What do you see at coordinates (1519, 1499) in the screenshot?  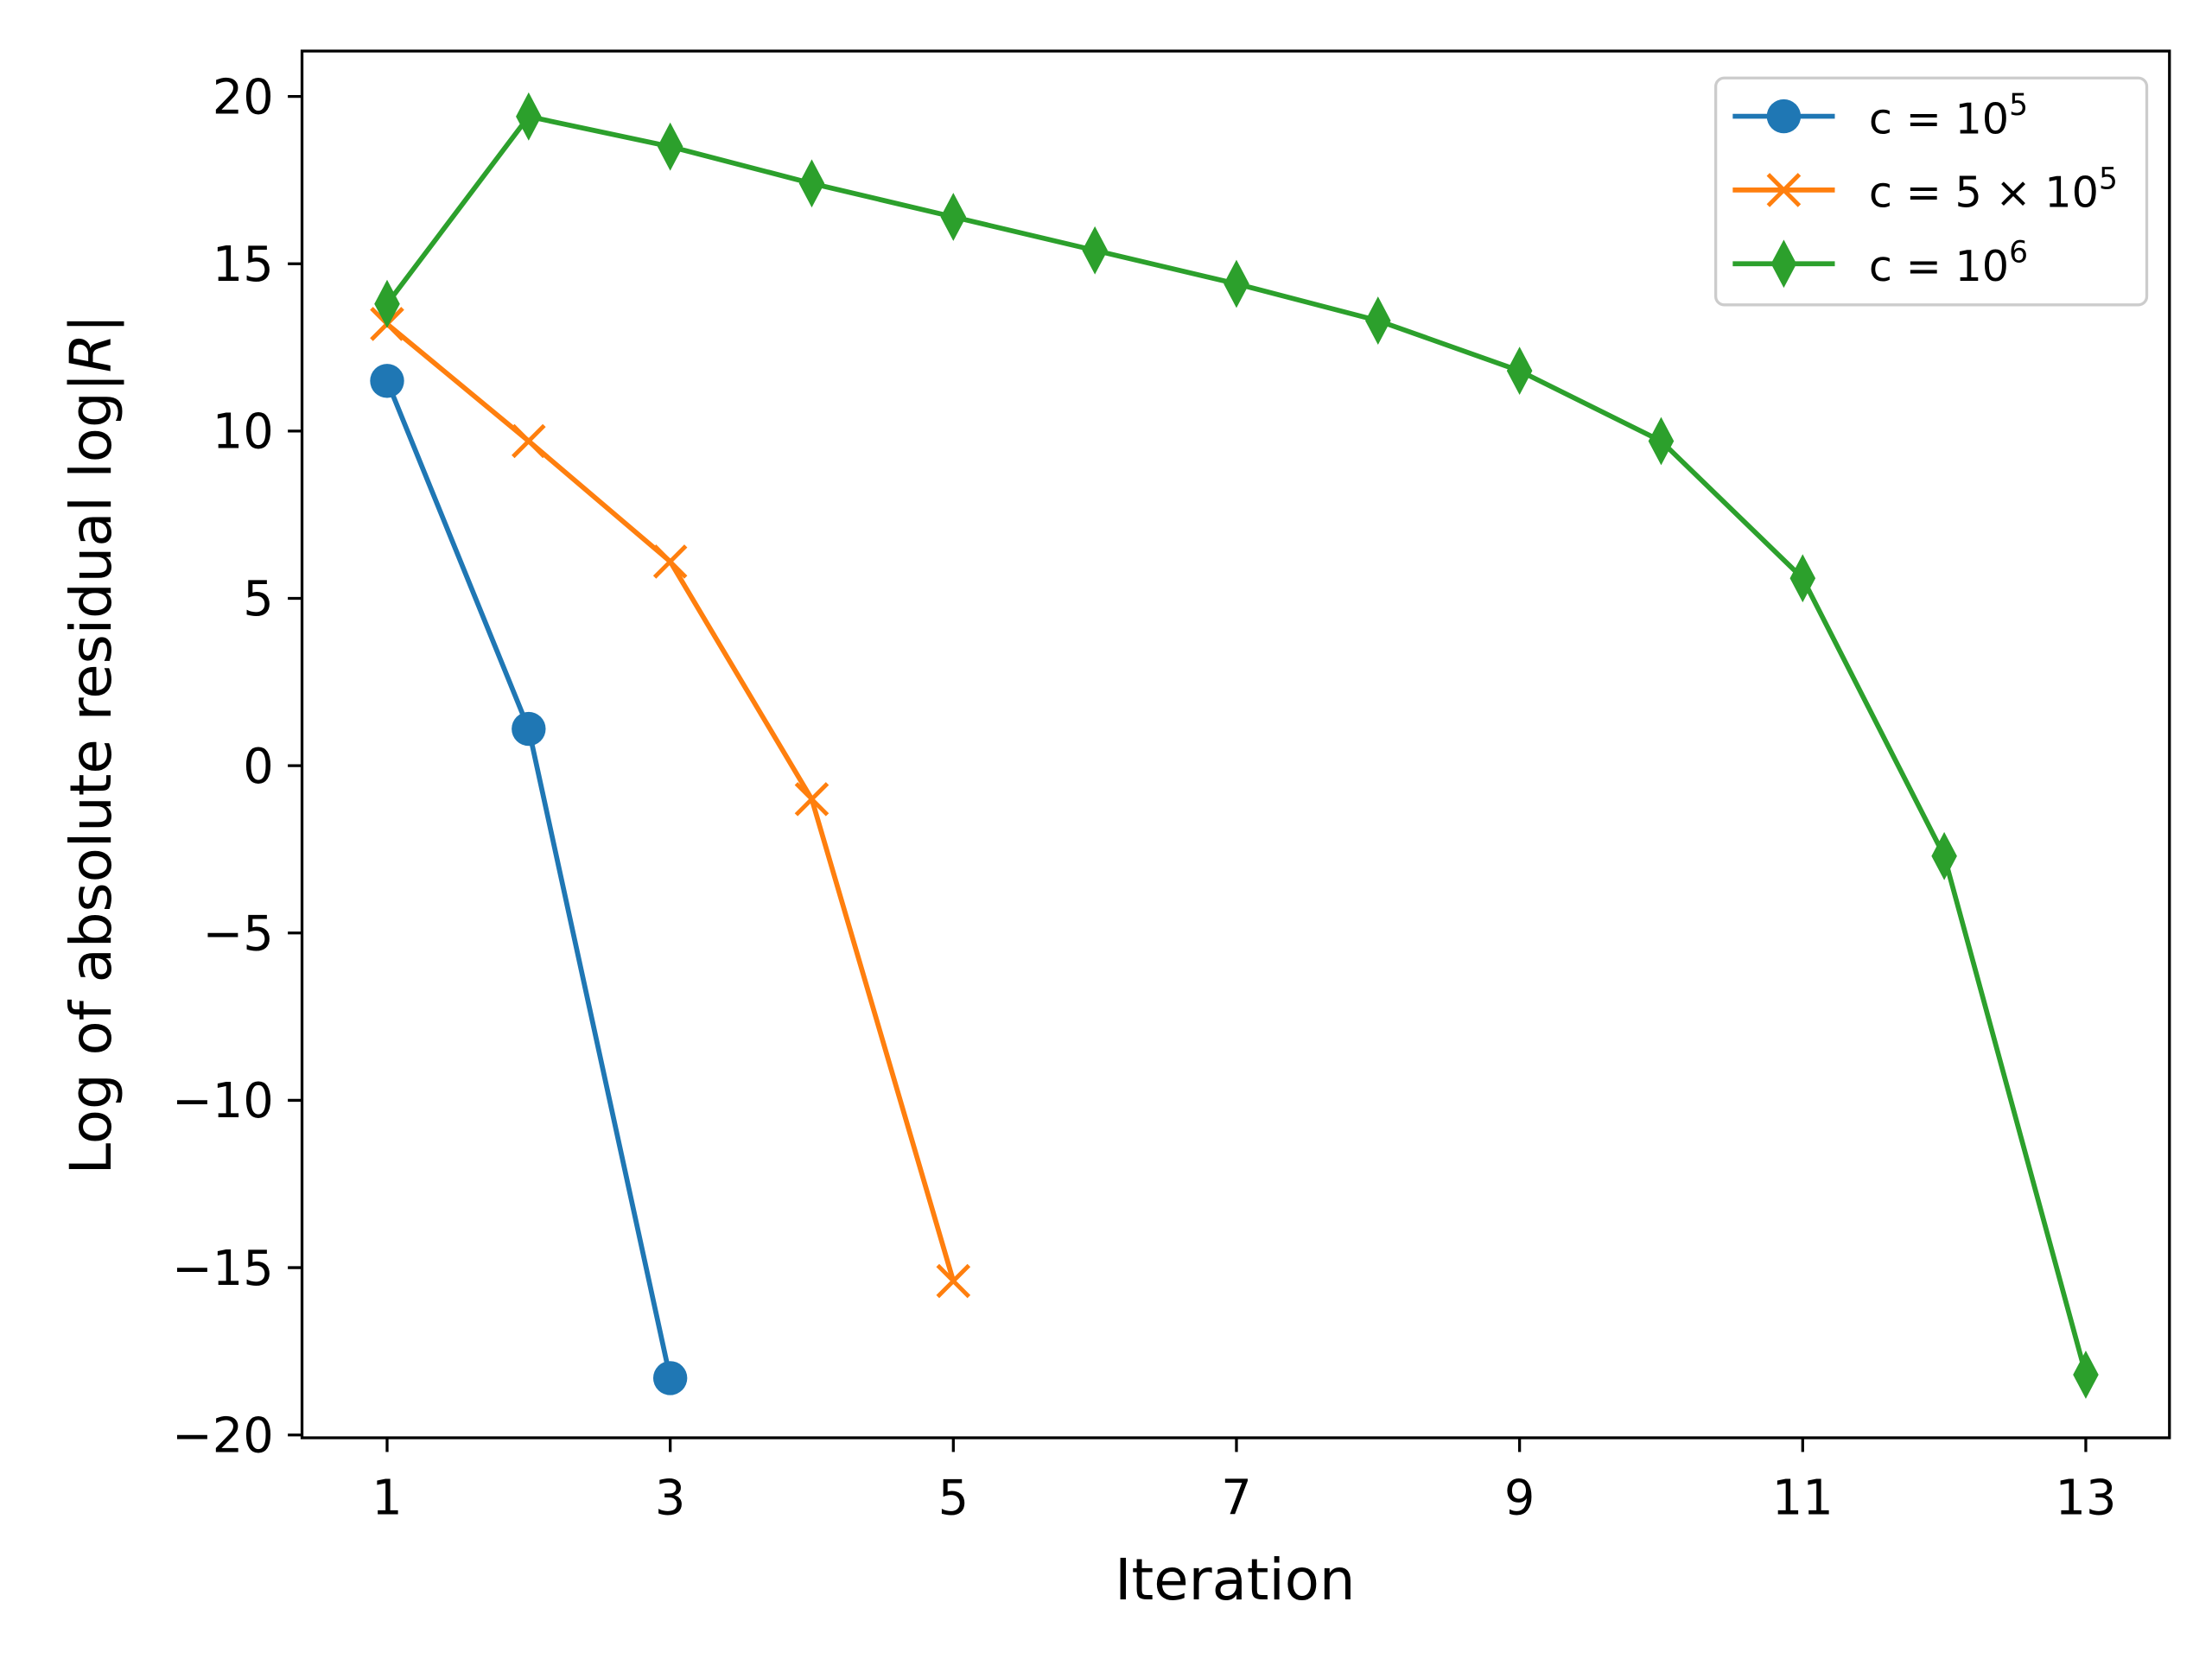 I see `x-tick-label: 9` at bounding box center [1519, 1499].